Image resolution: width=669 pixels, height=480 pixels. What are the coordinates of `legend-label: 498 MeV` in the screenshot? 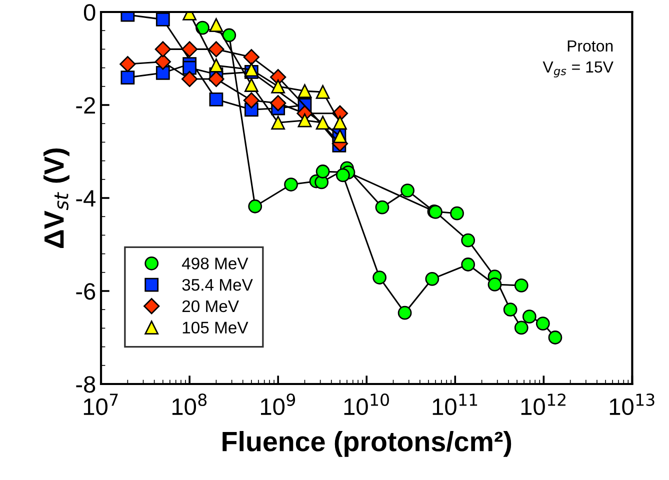 It's located at (215, 264).